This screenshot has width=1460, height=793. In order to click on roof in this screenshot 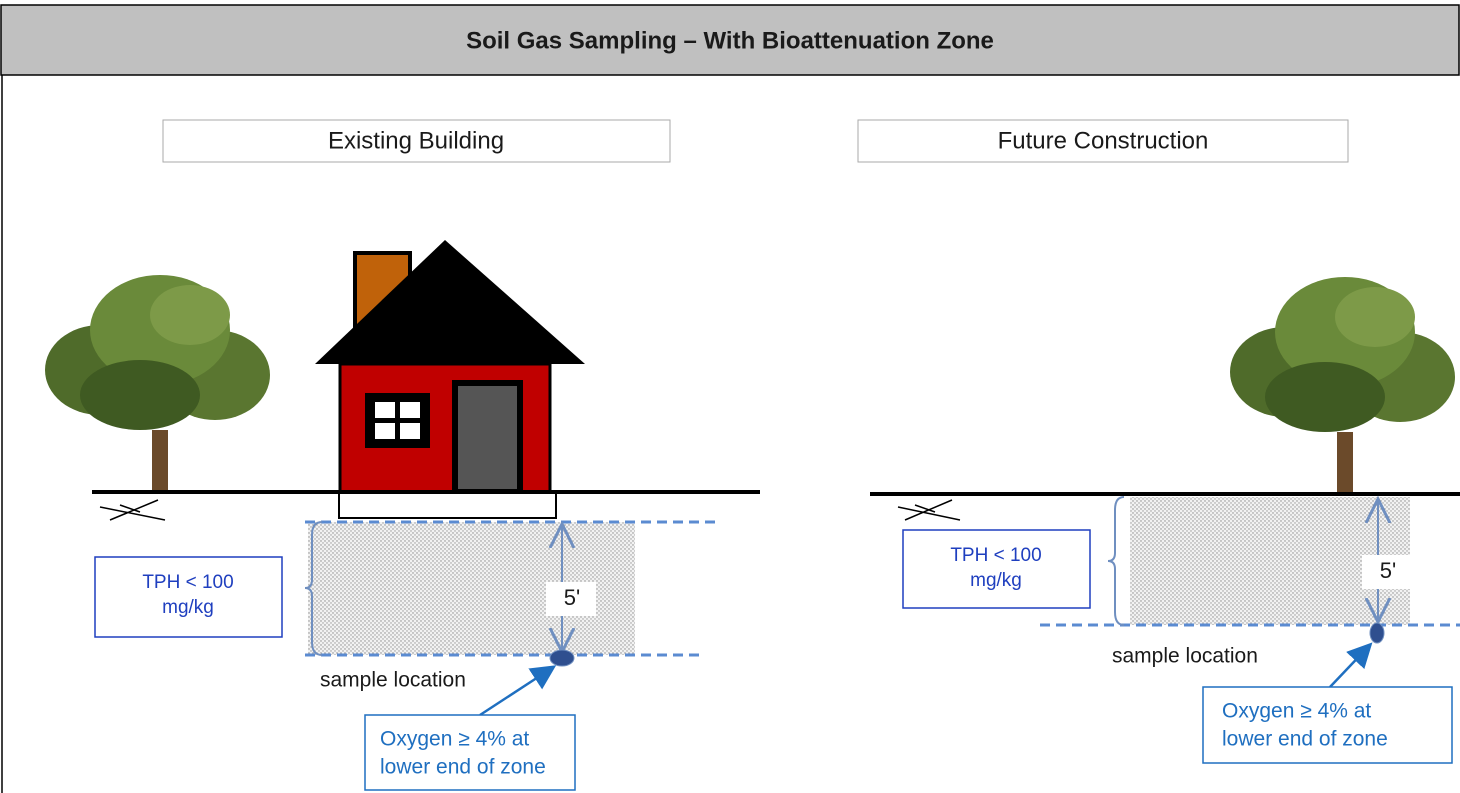, I will do `click(450, 302)`.